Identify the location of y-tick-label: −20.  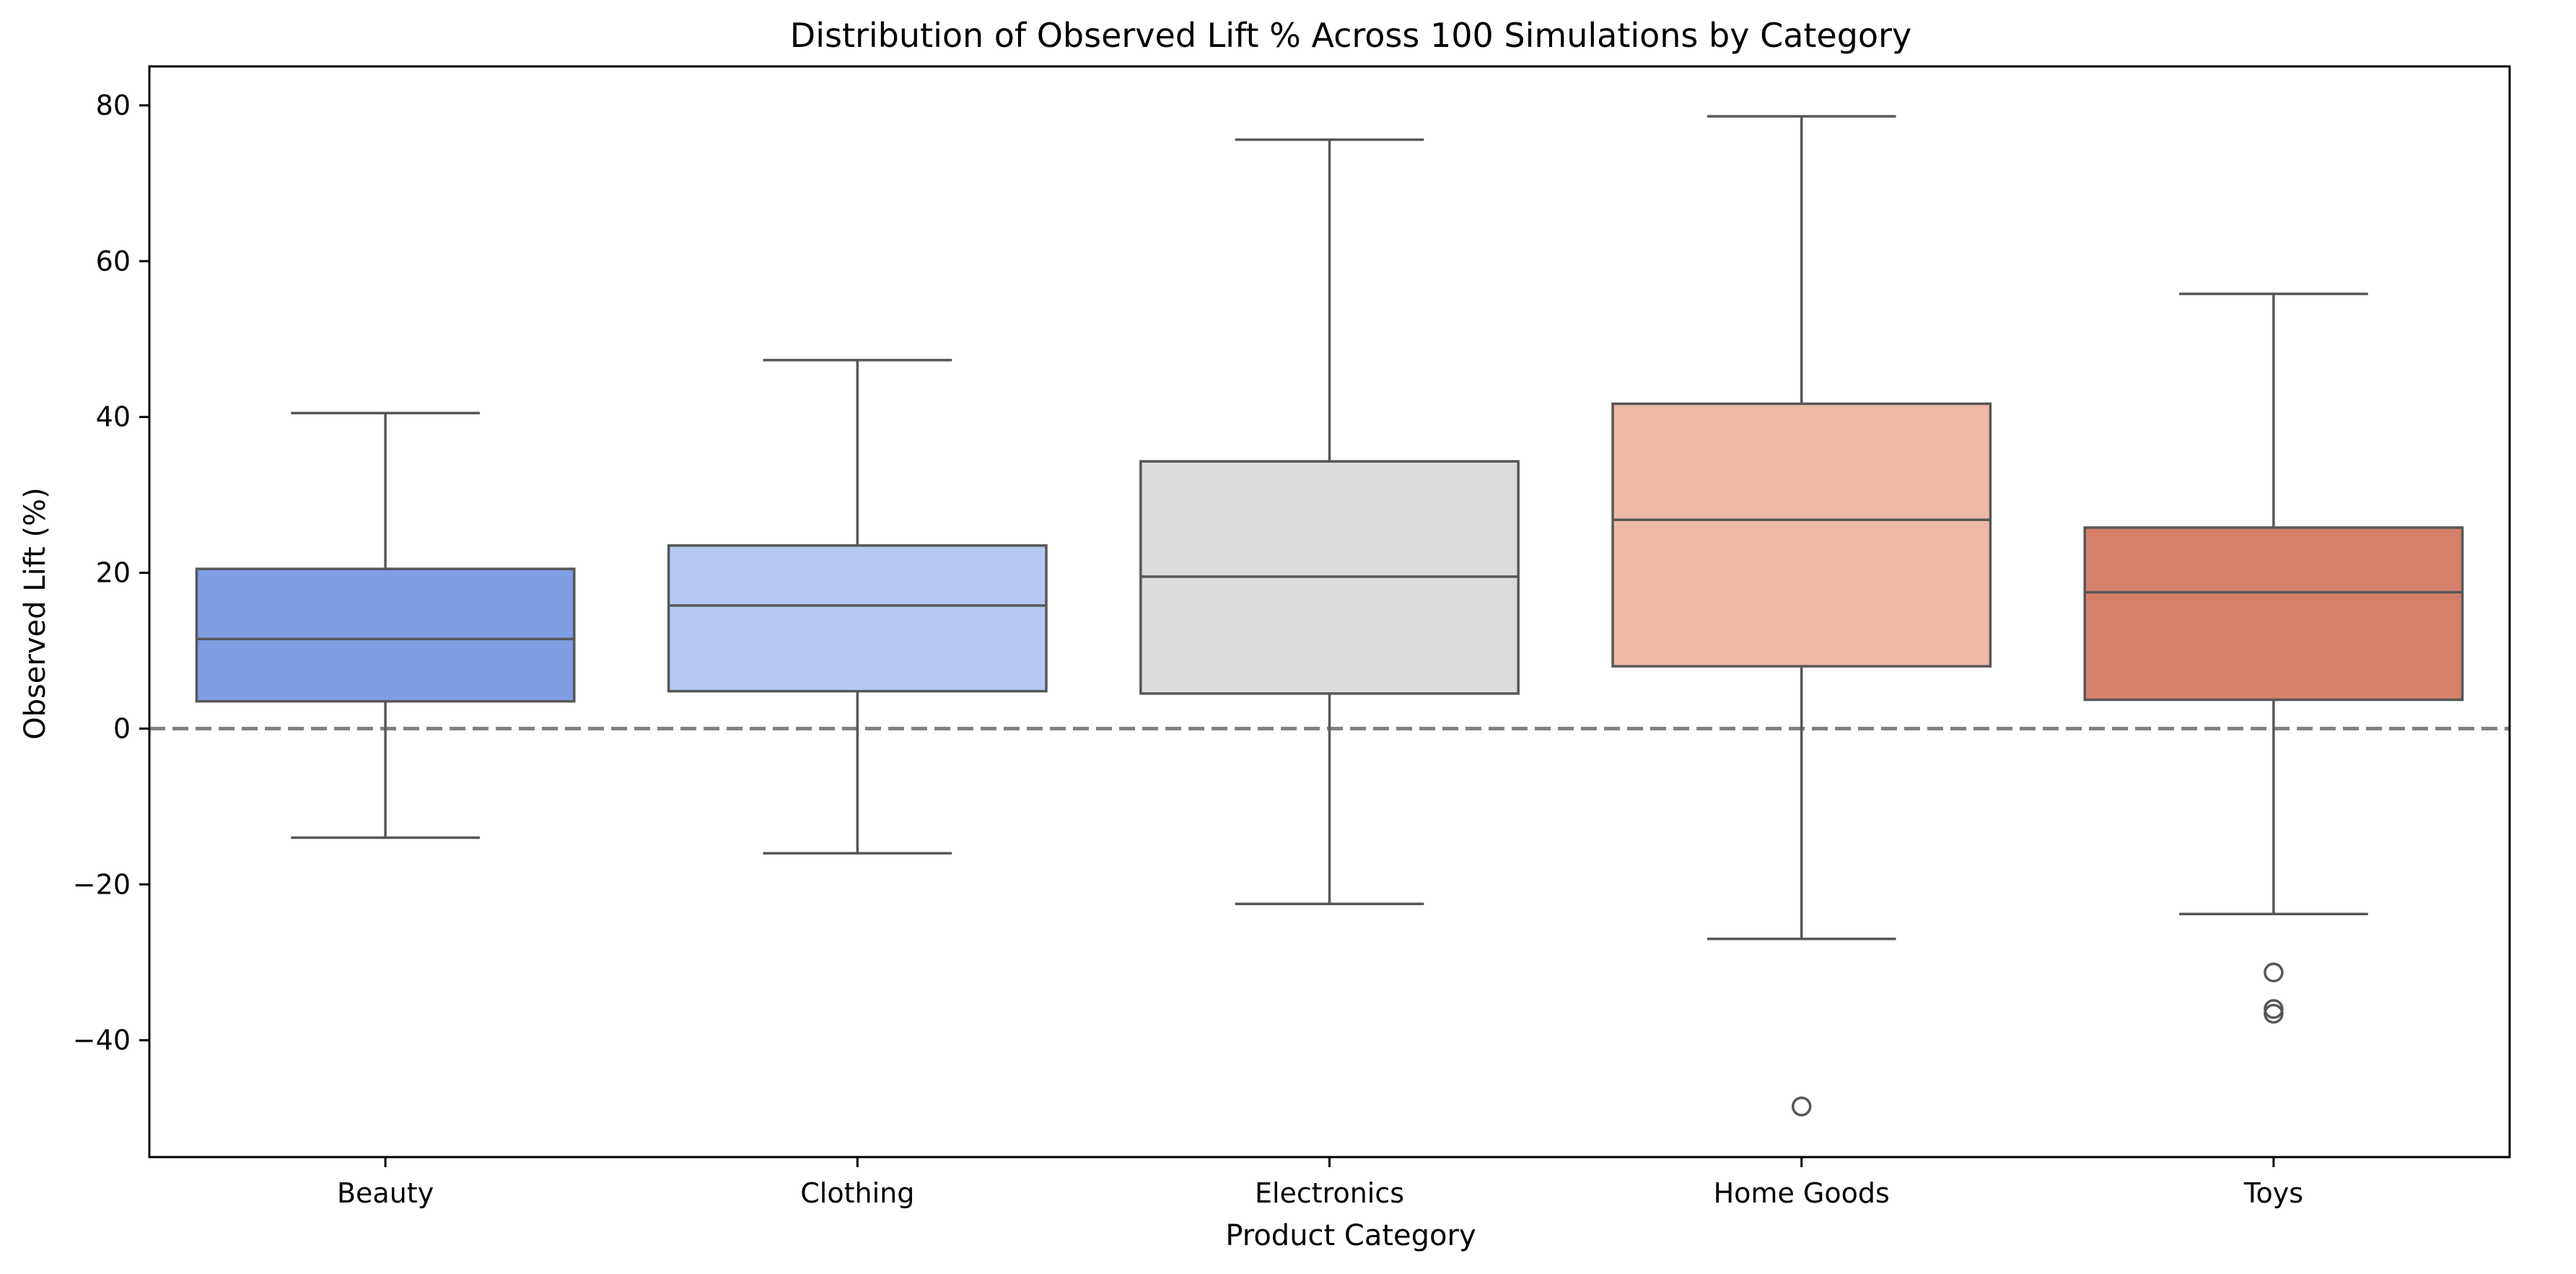
(102, 884).